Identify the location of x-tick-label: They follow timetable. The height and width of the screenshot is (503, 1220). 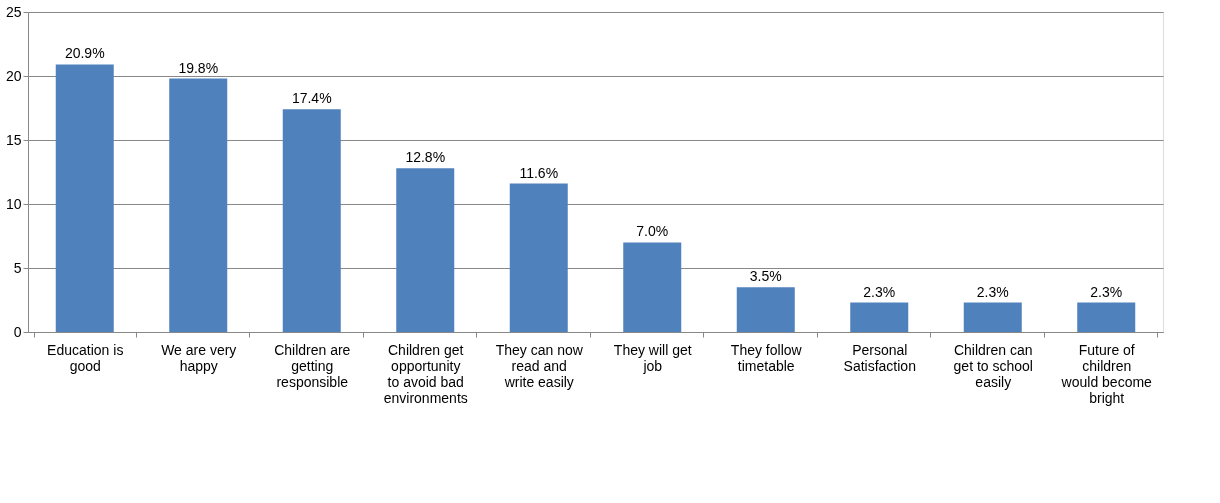
(766, 357).